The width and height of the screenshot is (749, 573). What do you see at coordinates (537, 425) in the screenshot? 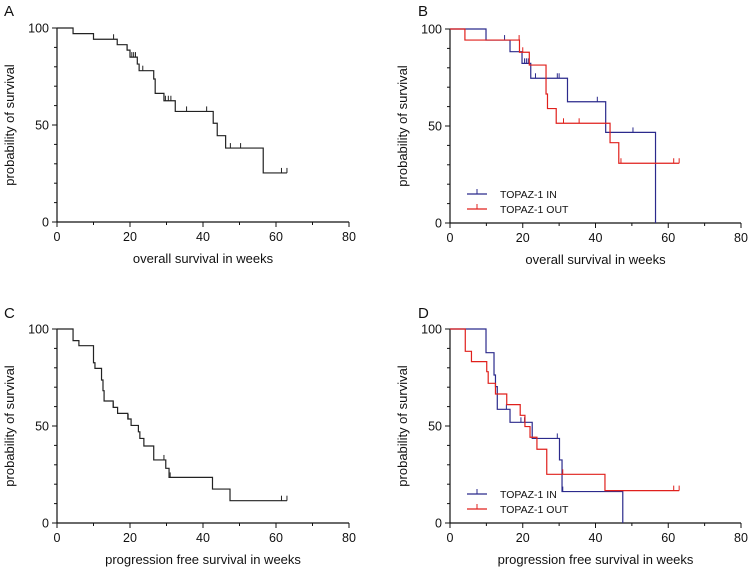
I see `survival-curve-in` at bounding box center [537, 425].